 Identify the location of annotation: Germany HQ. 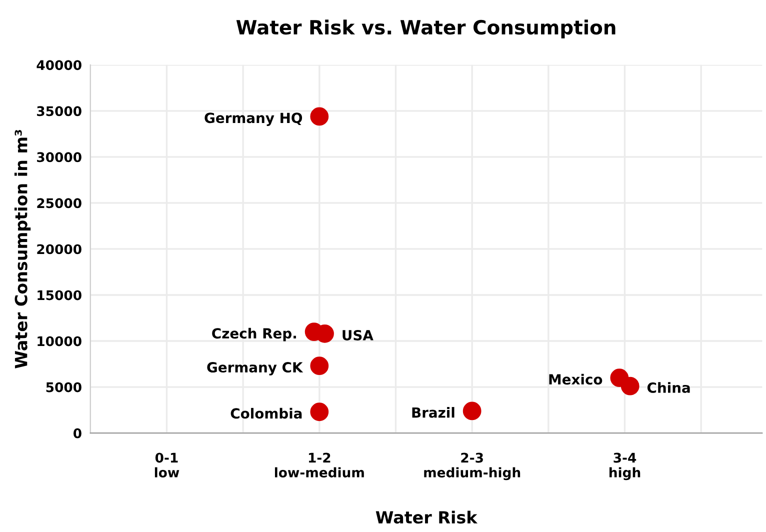
(253, 119).